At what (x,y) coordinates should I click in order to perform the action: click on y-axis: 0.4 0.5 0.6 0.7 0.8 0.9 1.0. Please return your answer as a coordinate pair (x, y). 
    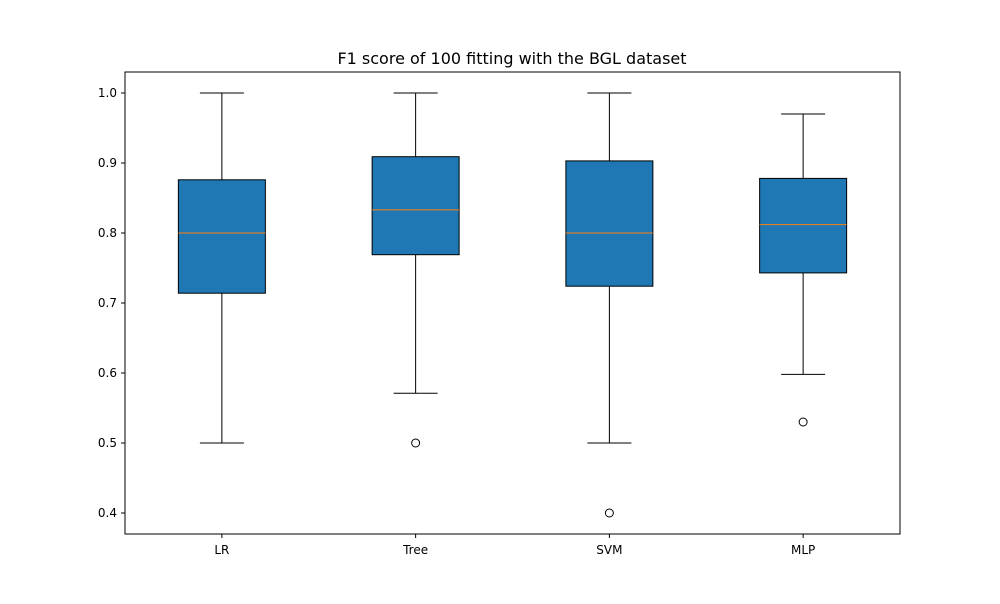
    Looking at the image, I should click on (111, 303).